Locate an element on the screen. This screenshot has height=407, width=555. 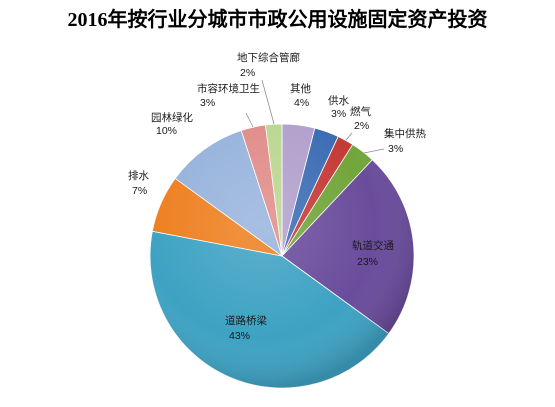
category-label-other: 其他 is located at coordinates (300, 88).